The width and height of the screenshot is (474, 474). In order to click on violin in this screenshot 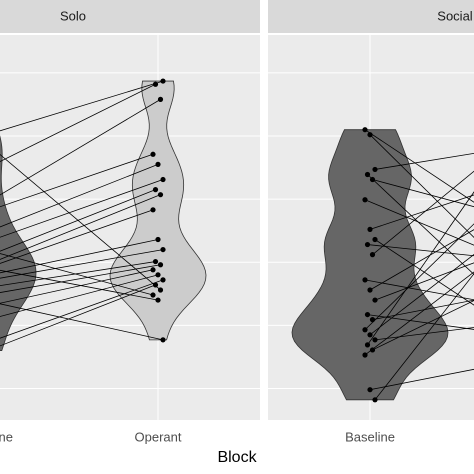, I will do `click(158, 210)`.